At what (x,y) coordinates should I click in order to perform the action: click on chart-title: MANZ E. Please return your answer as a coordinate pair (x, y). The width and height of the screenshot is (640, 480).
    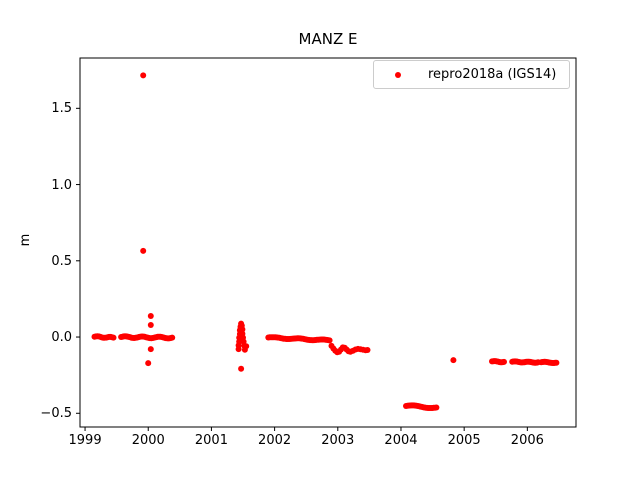
    Looking at the image, I should click on (328, 39).